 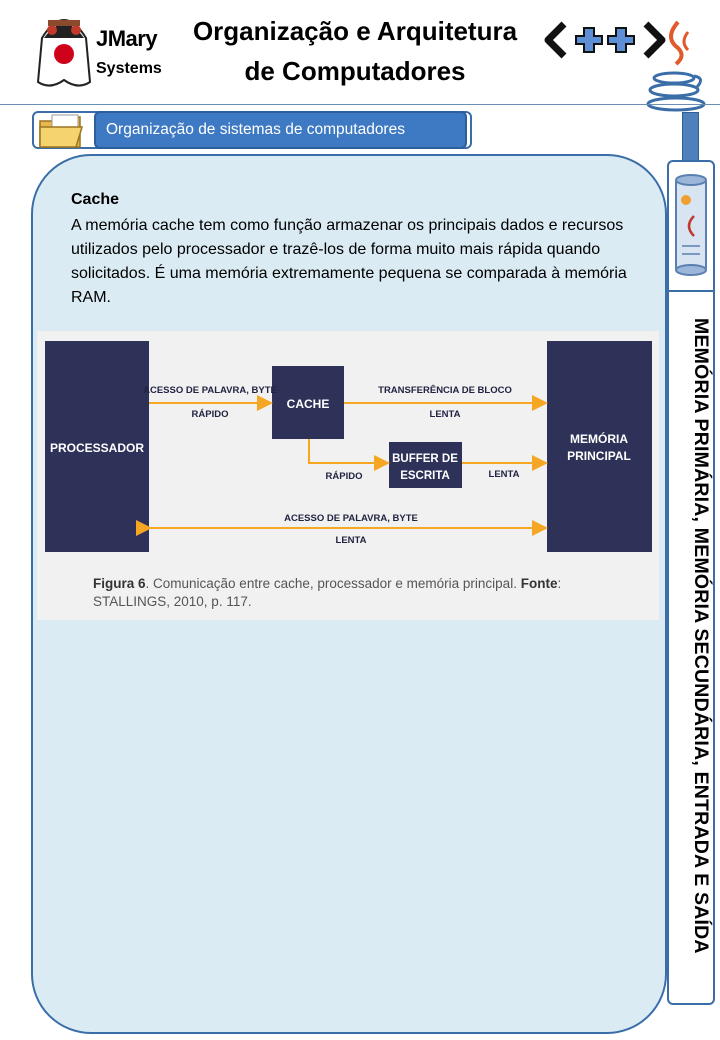 I want to click on cache-box, so click(x=308, y=402).